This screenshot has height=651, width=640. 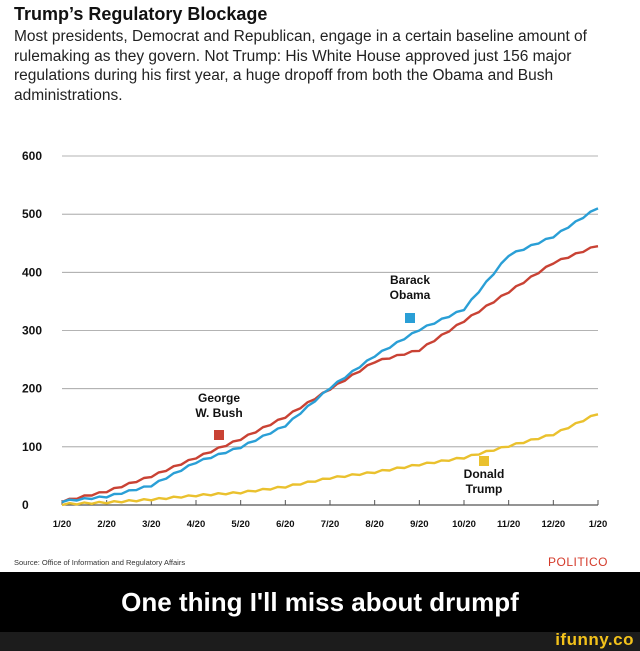 I want to click on y-tick-label: 100, so click(x=32, y=447).